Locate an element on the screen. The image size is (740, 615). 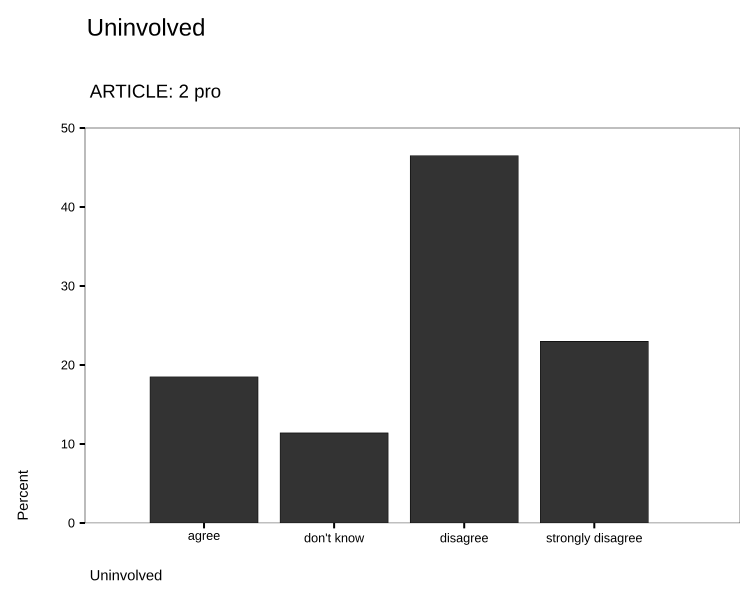
chart-title: Uninvolved is located at coordinates (146, 27).